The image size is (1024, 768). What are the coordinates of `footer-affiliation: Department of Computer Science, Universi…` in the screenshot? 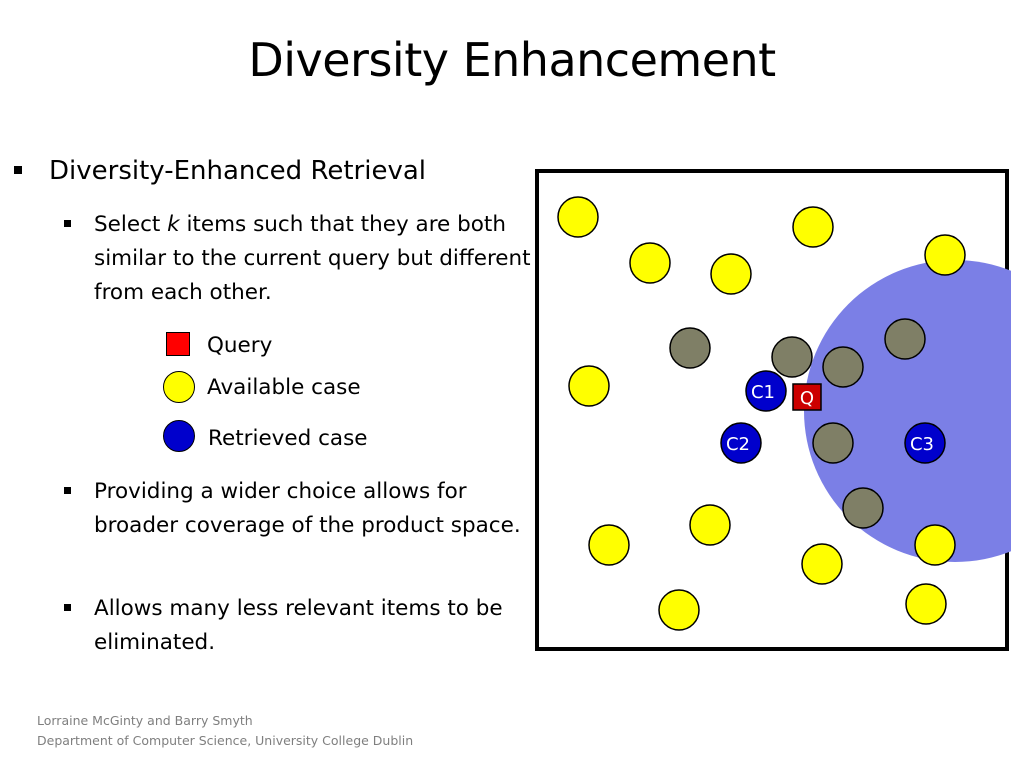 It's located at (225, 740).